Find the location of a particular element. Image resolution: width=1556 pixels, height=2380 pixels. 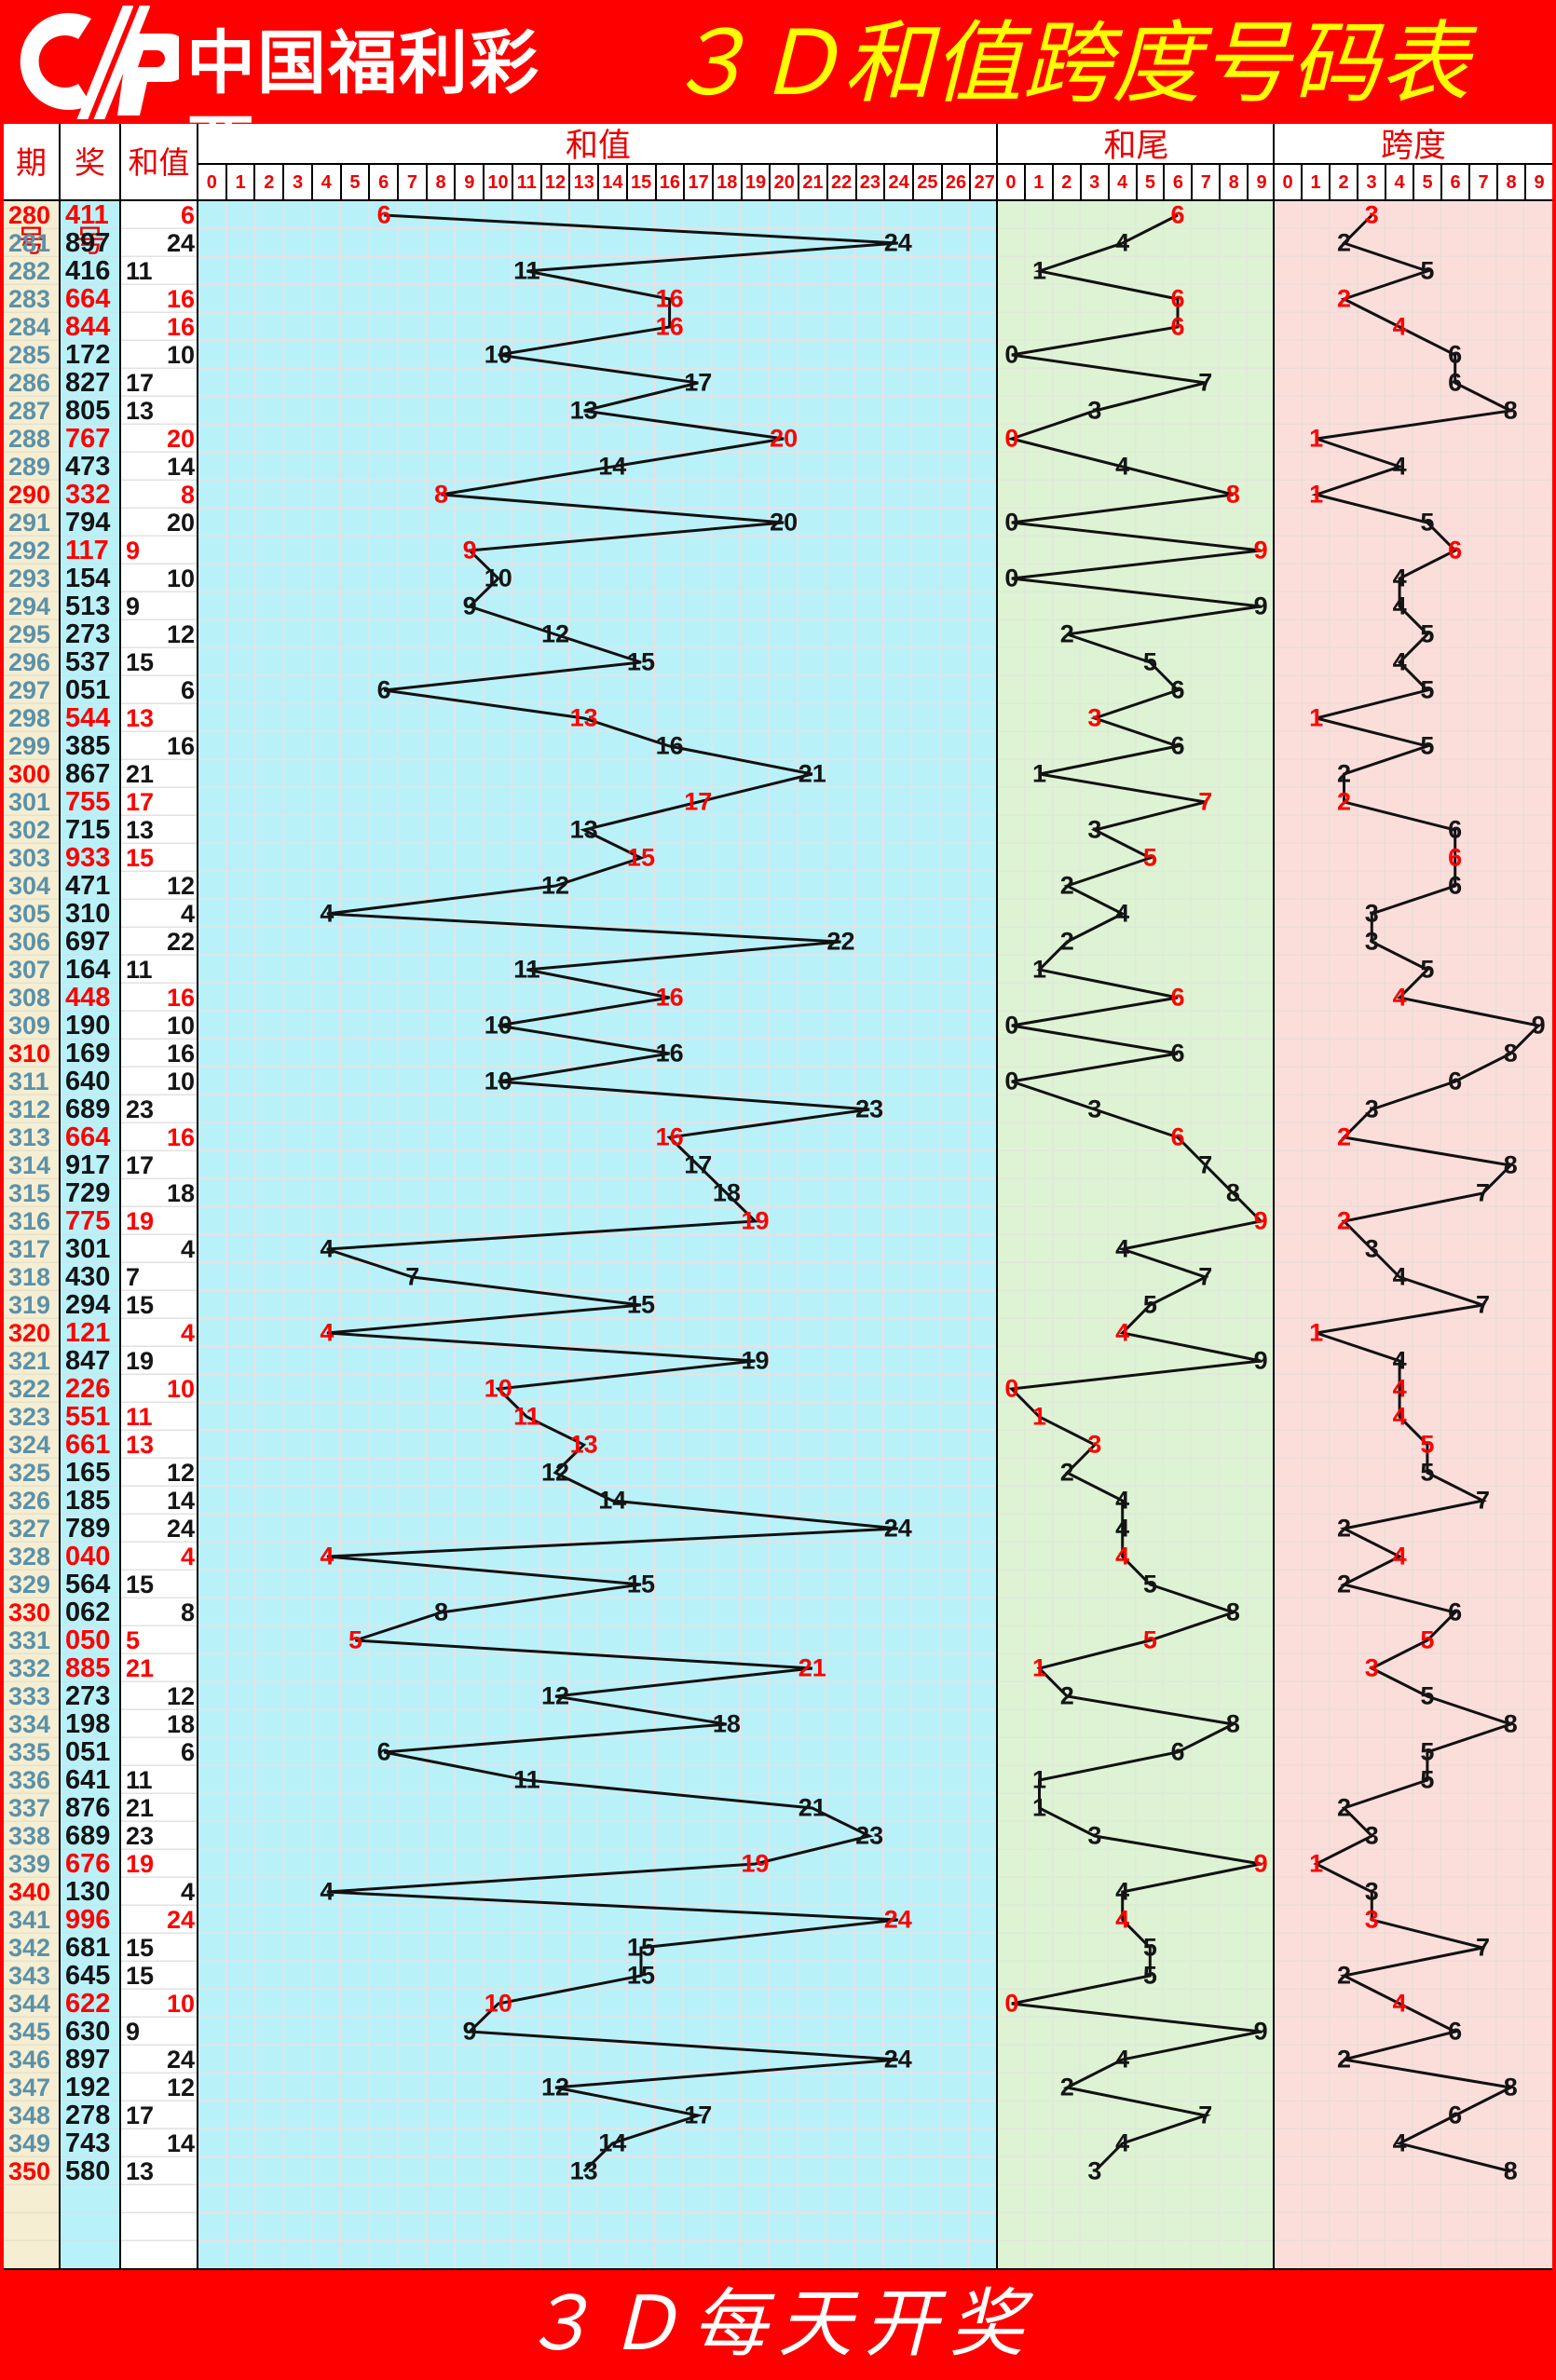

sum-axis-tick: 7 is located at coordinates (413, 183).